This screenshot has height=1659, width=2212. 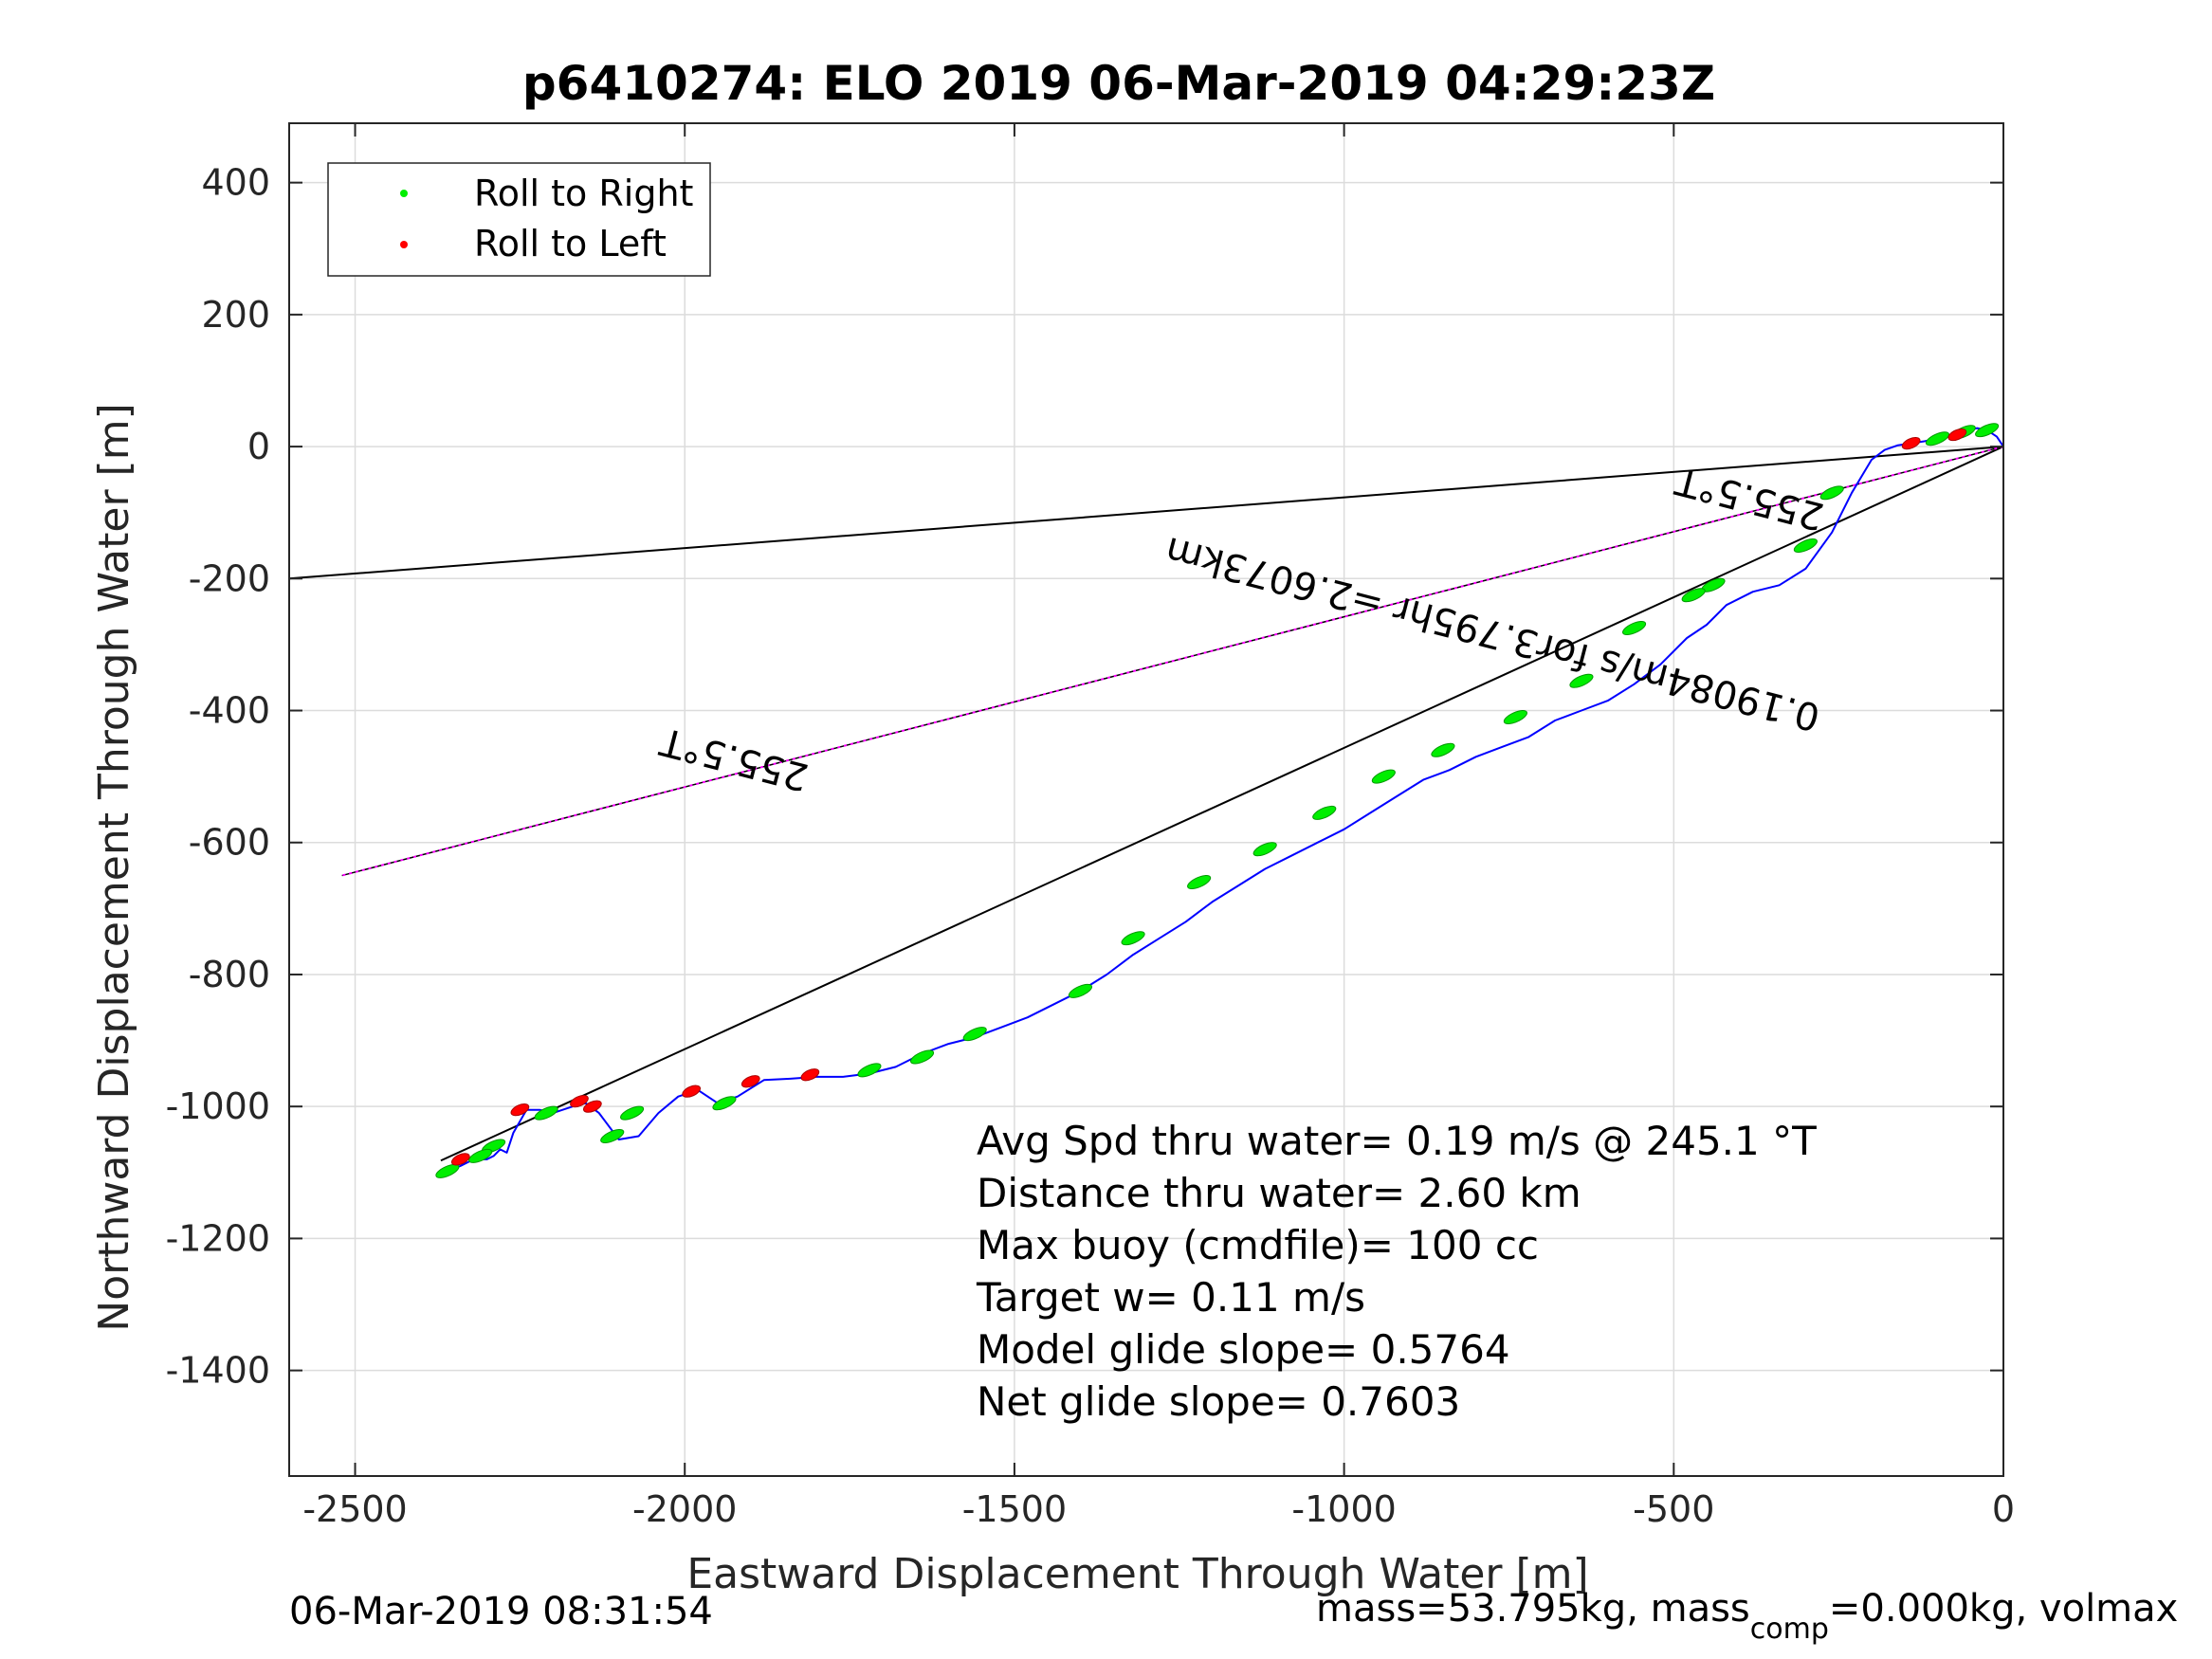 What do you see at coordinates (229, 578) in the screenshot?
I see `y-tick-label: -200` at bounding box center [229, 578].